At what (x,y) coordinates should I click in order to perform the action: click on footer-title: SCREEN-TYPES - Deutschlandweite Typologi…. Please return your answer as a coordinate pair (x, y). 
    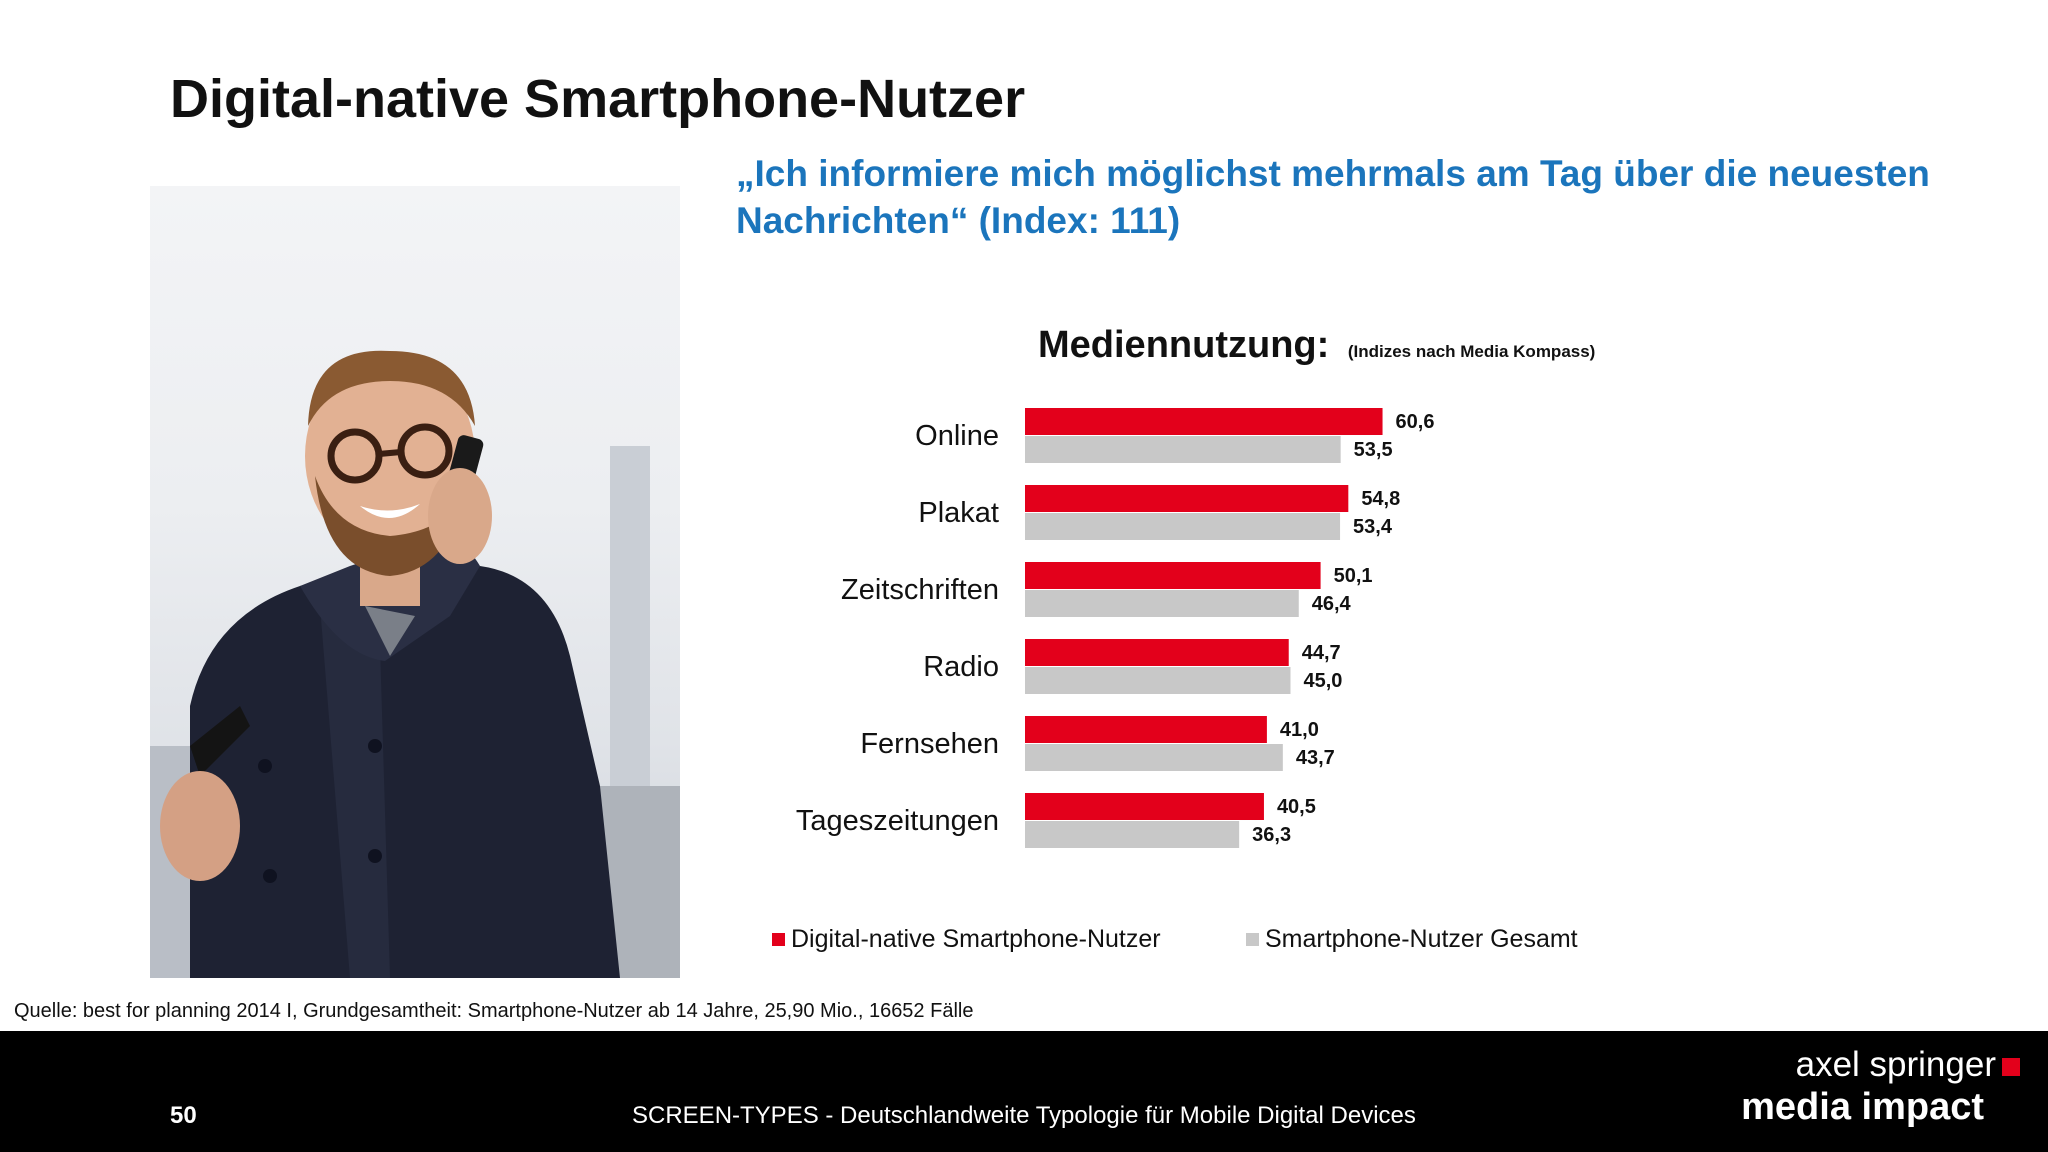
    Looking at the image, I should click on (1024, 1115).